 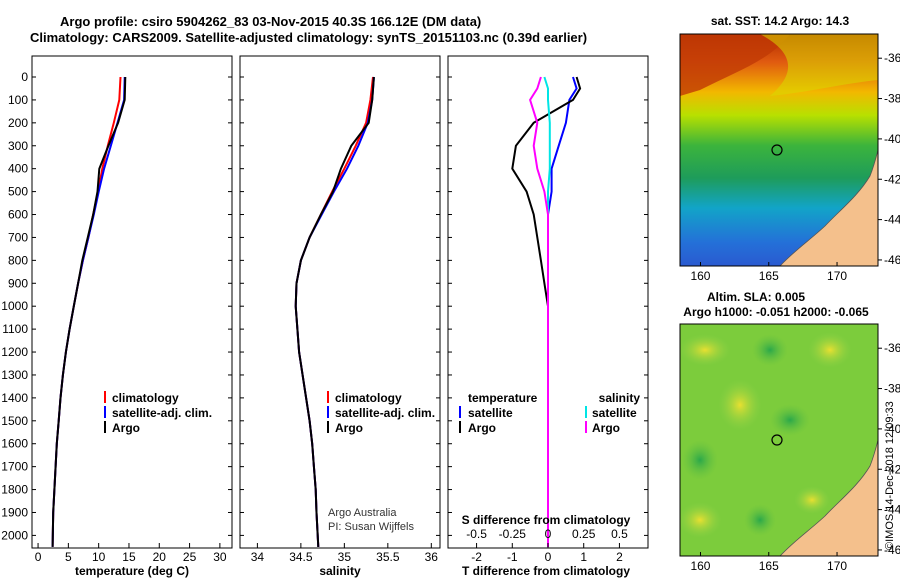 I want to click on series-line-argo, so click(x=89, y=311).